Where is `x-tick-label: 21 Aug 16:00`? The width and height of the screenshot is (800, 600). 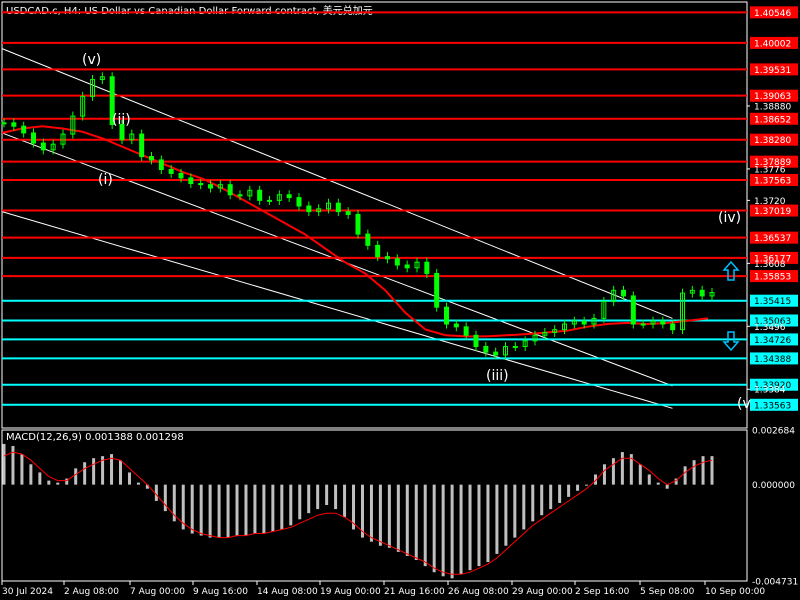
x-tick-label: 21 Aug 16:00 is located at coordinates (414, 592).